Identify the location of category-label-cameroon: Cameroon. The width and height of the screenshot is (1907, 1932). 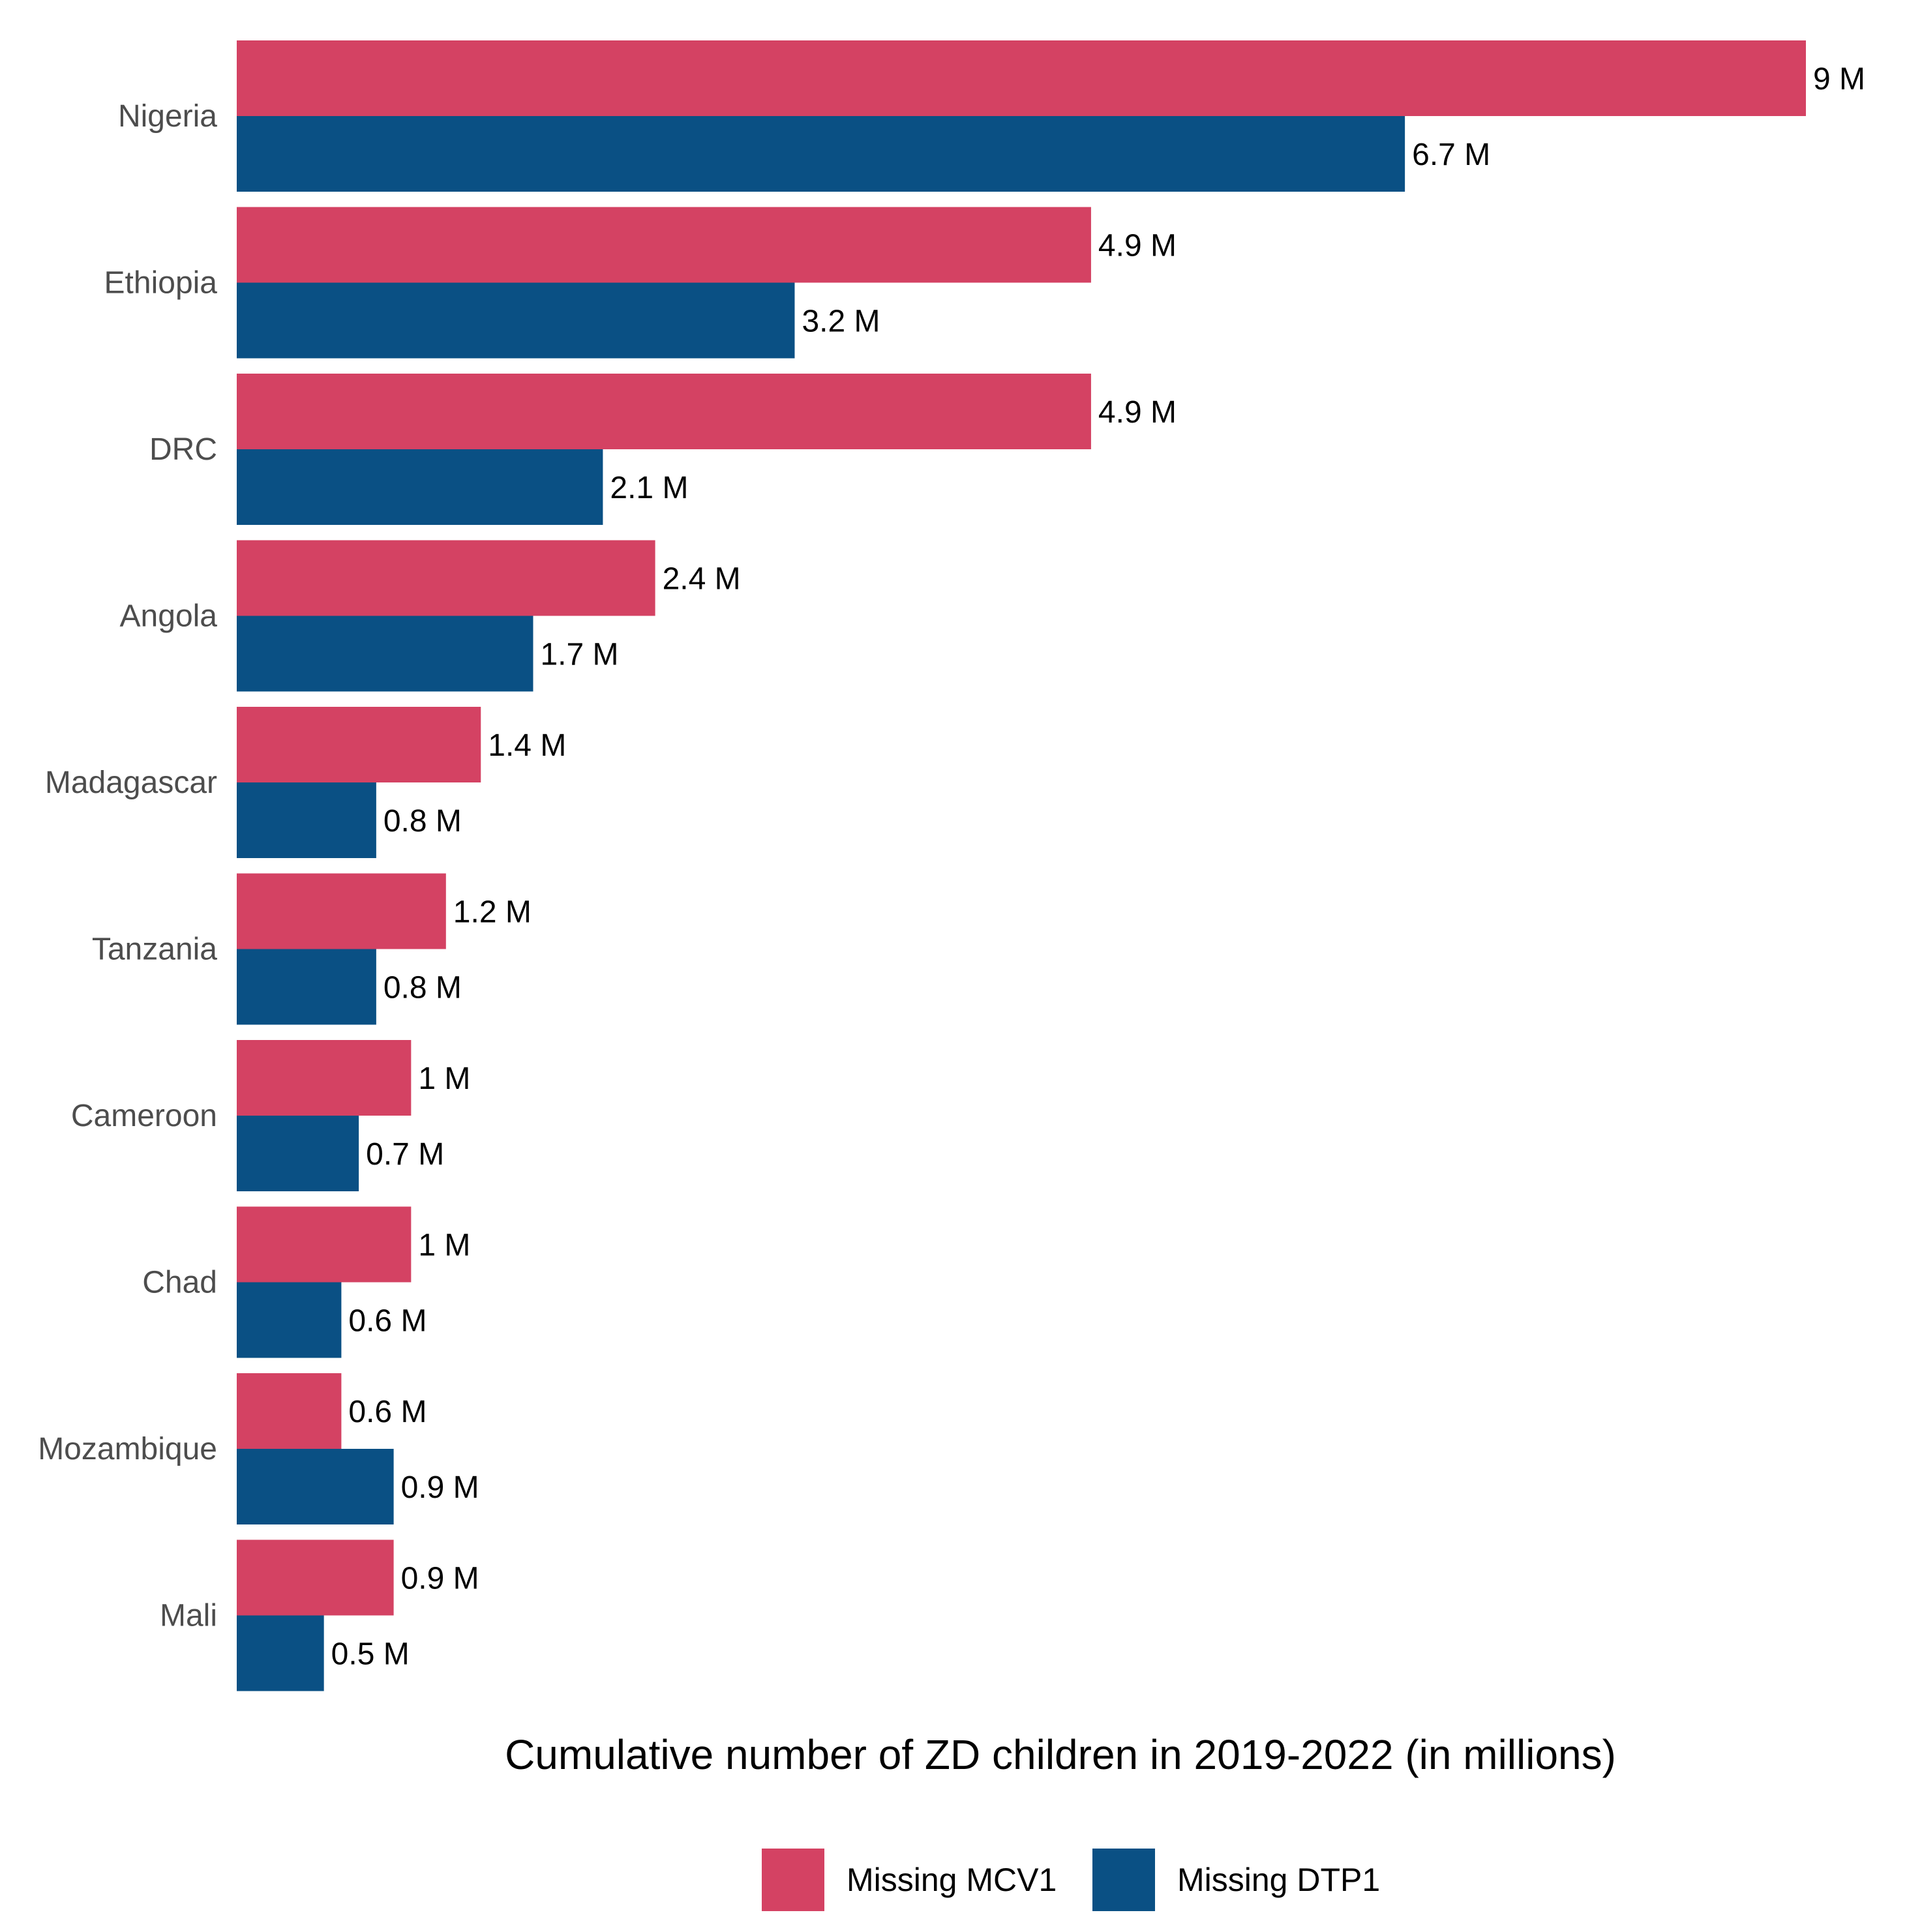
(144, 1116).